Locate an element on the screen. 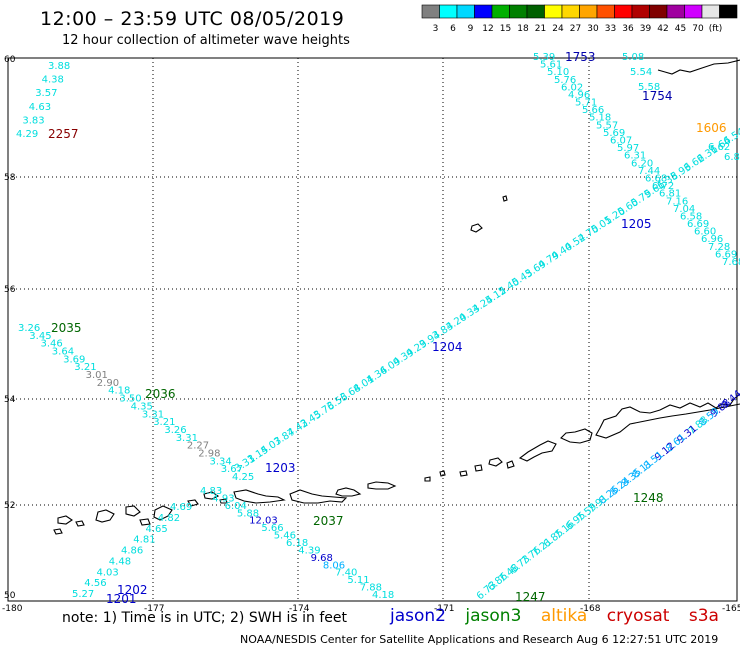 The image size is (740, 650). track-2257-swh-values: 3.88 4.38 3.57 4.63 3.83 4.29 is located at coordinates (43, 100).